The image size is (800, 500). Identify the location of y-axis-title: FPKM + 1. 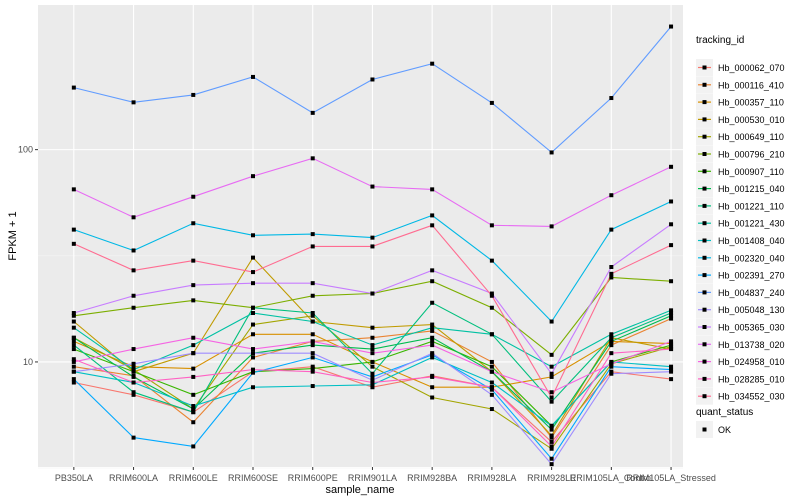
(13, 235).